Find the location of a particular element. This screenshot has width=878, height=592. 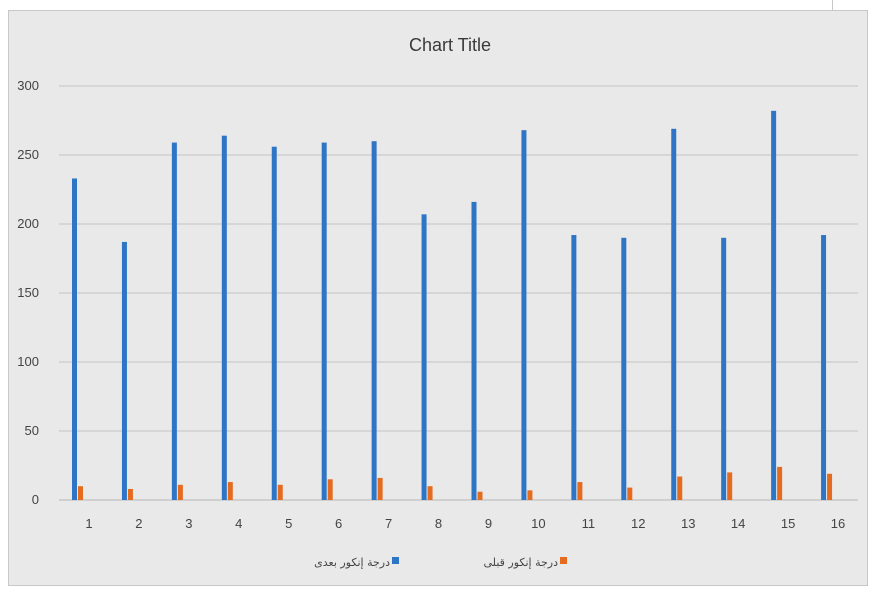

legend: درجة إنكور بعدى درجة إنكور قبلى is located at coordinates (440, 562).